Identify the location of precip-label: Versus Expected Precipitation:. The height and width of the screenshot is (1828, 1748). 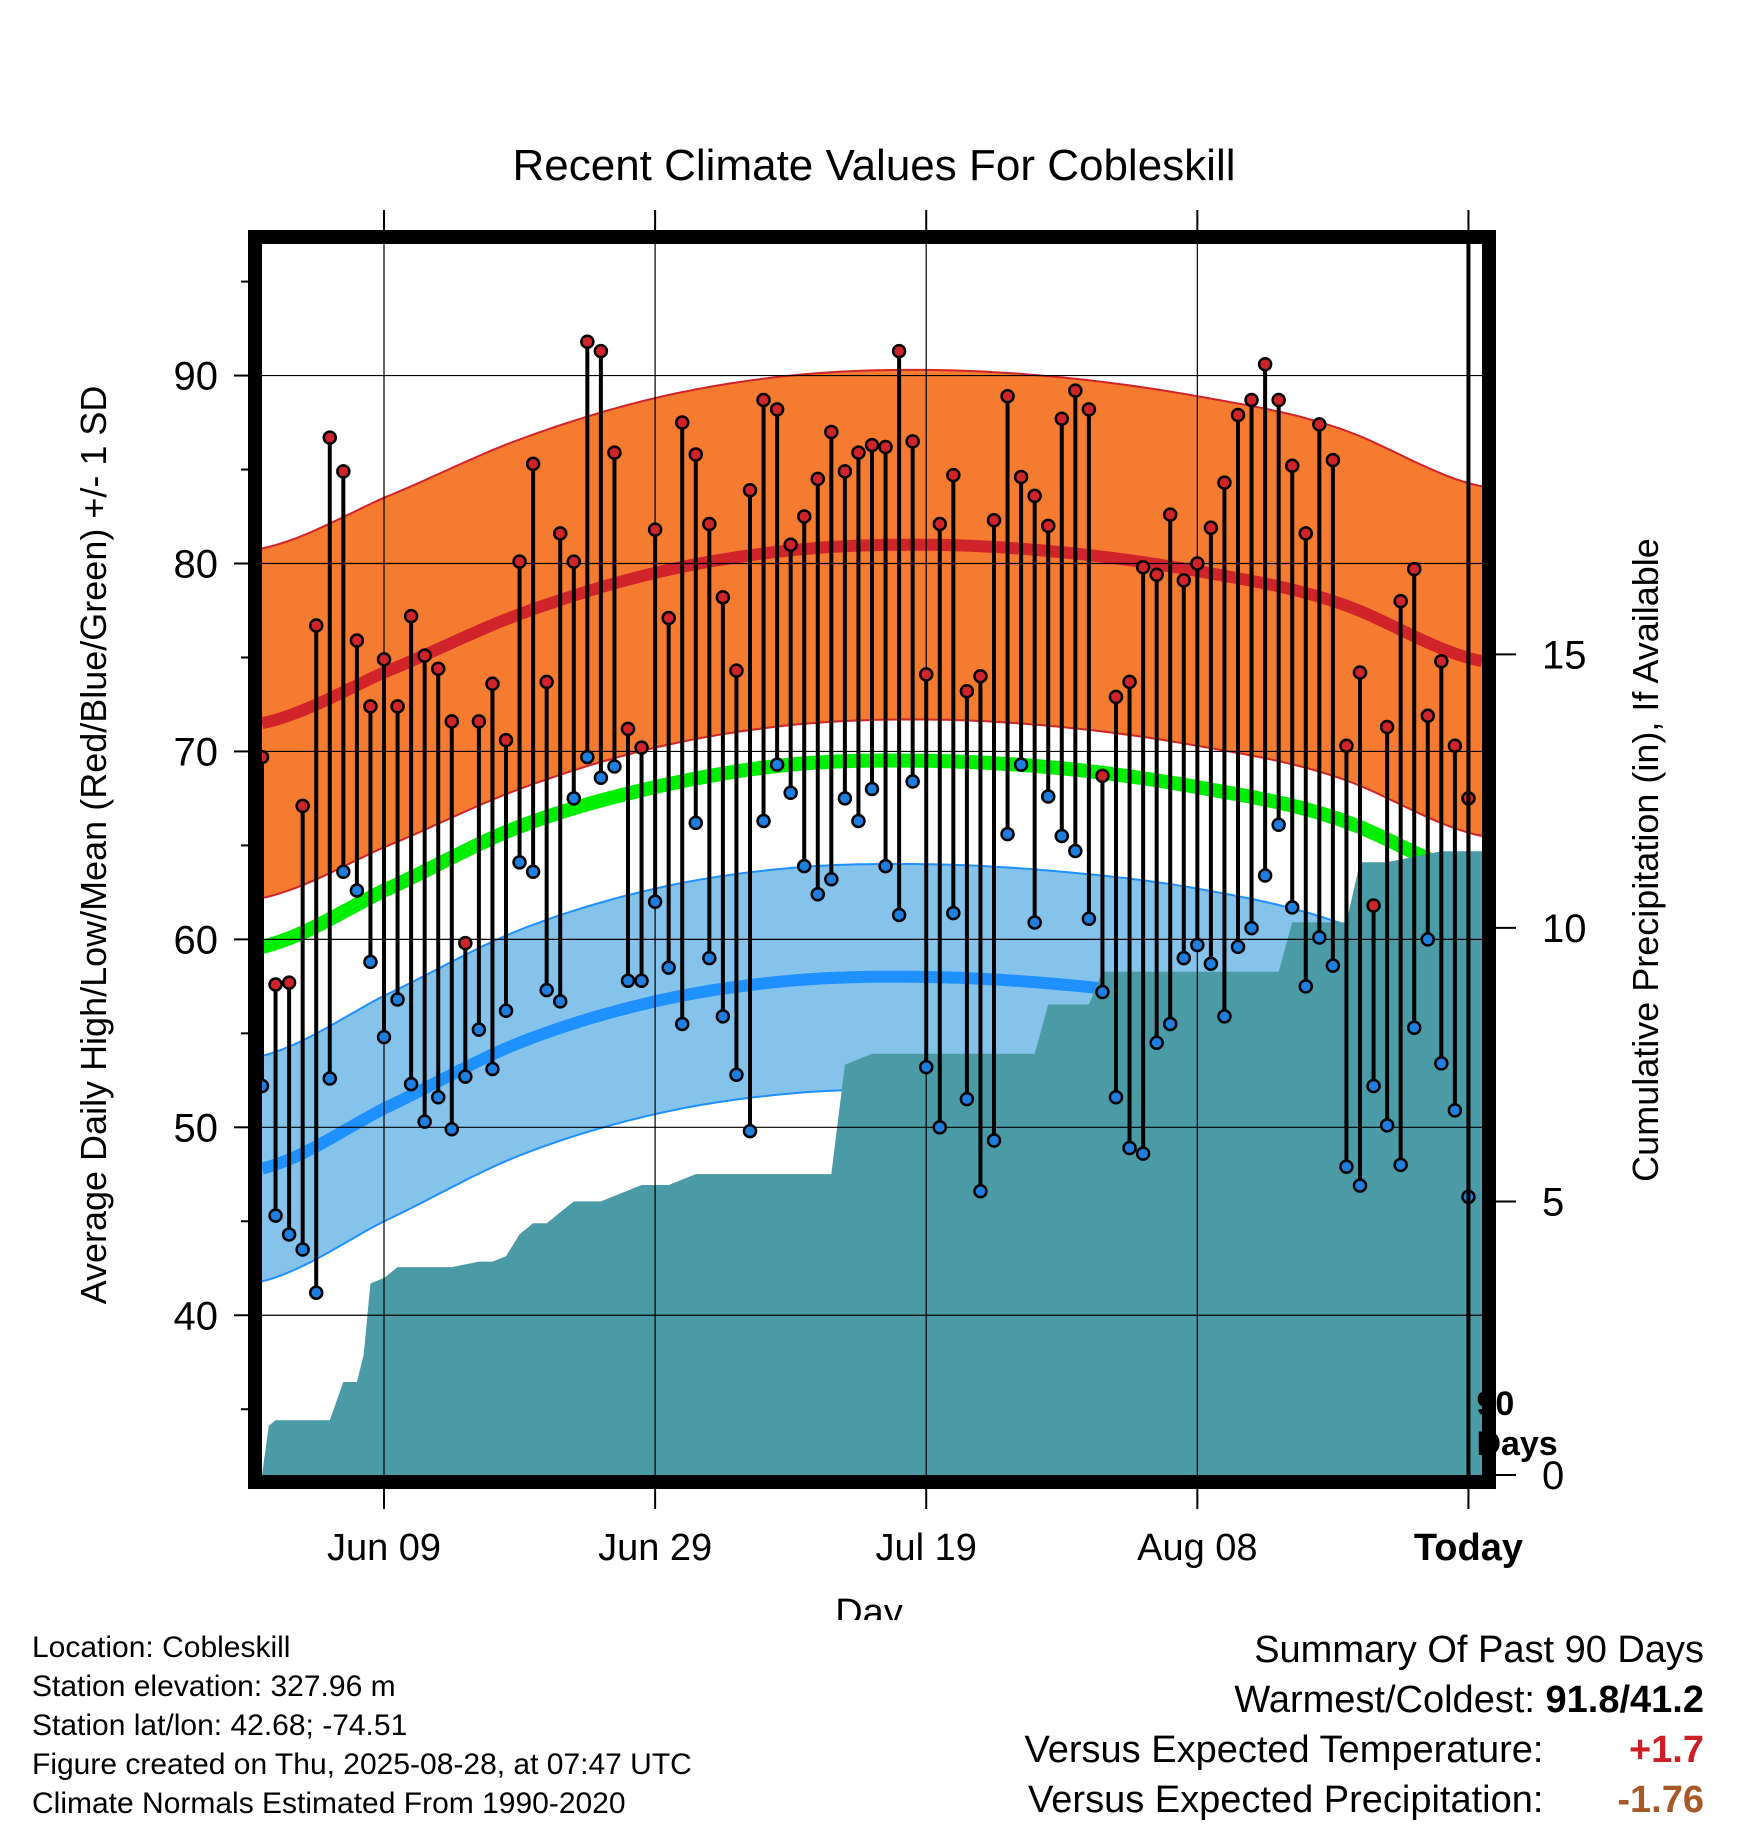
(1286, 1800).